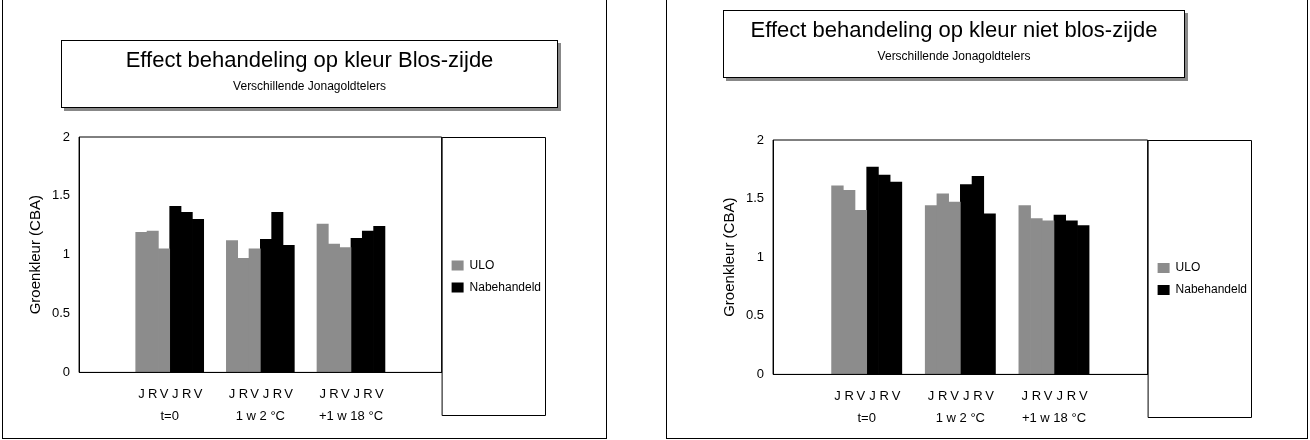 The height and width of the screenshot is (440, 1310). Describe the element at coordinates (309, 60) in the screenshot. I see `chart-title: Effect behandeling op kleur Blos-zijde` at that location.